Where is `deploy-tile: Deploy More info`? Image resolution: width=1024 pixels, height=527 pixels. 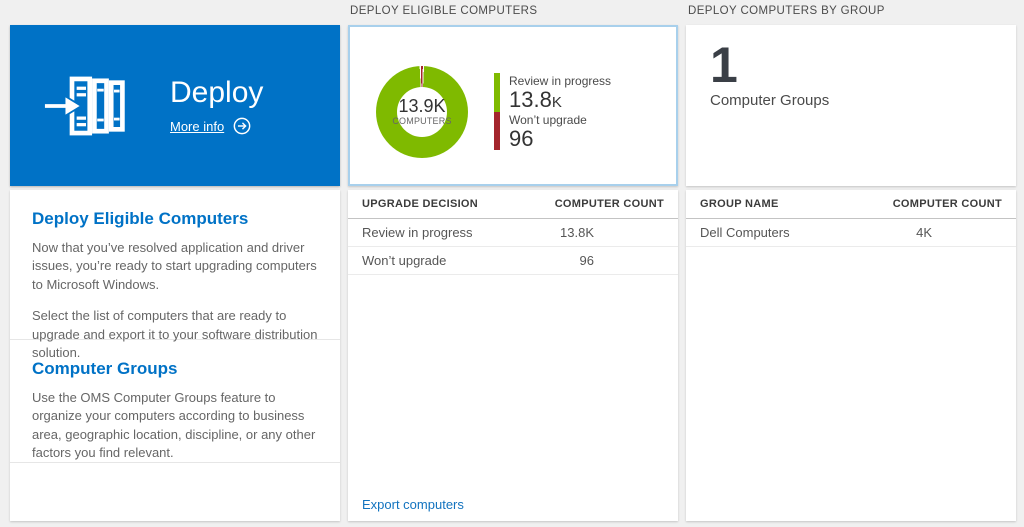 deploy-tile: Deploy More info is located at coordinates (175, 105).